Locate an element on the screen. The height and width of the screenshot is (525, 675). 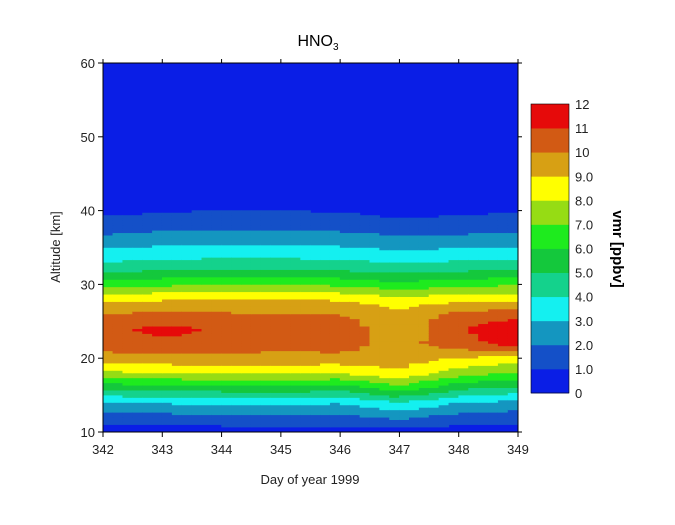
x-tick-label: 342 is located at coordinates (103, 449).